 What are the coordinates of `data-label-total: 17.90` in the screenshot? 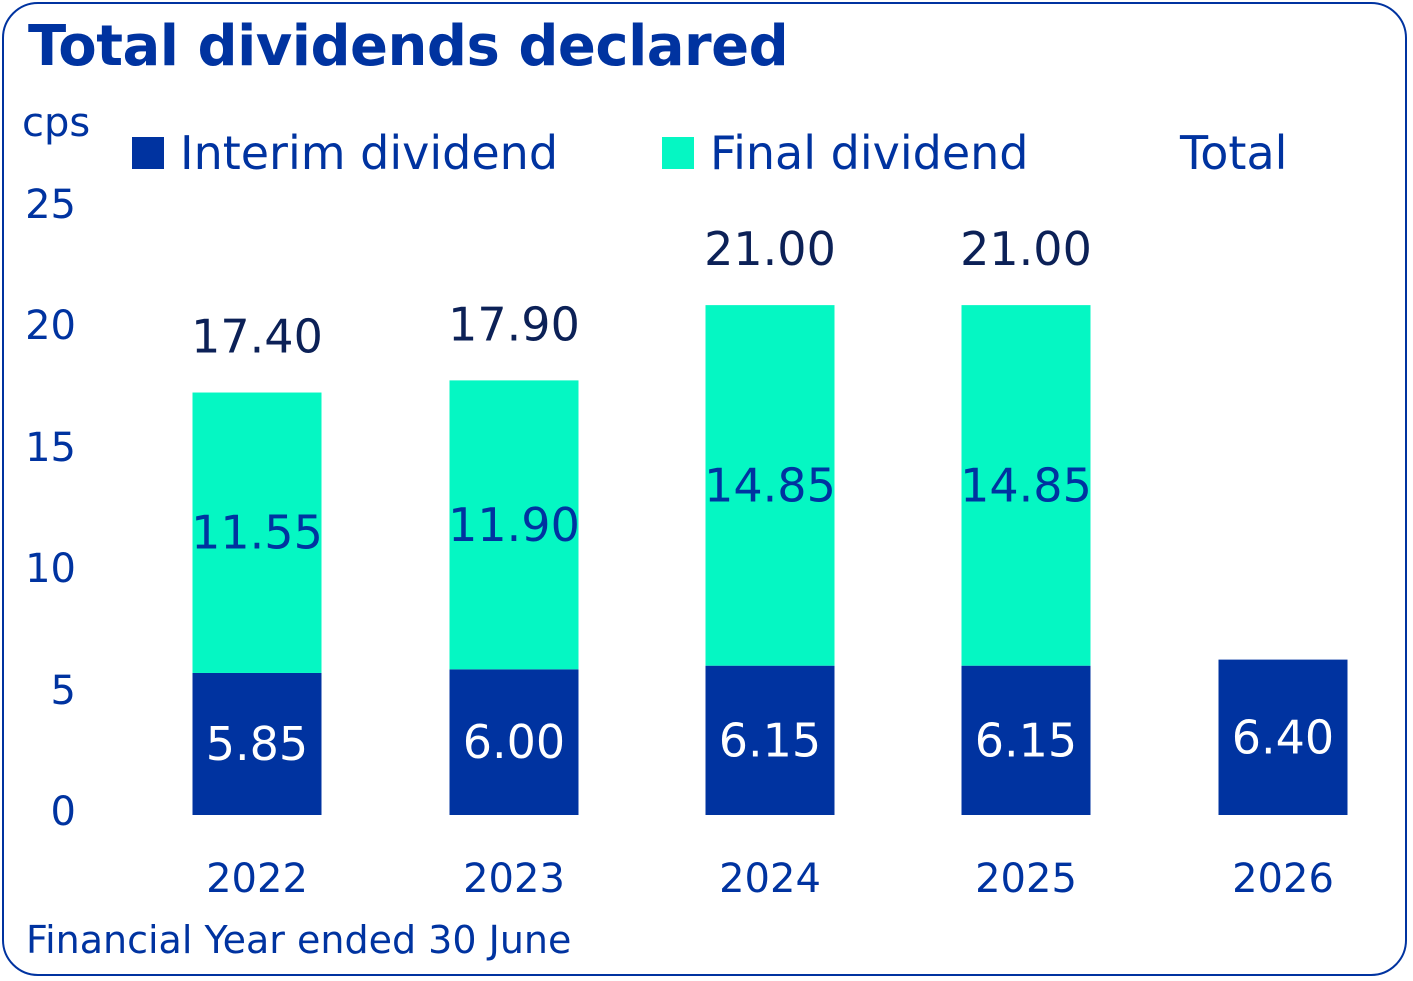 It's located at (514, 324).